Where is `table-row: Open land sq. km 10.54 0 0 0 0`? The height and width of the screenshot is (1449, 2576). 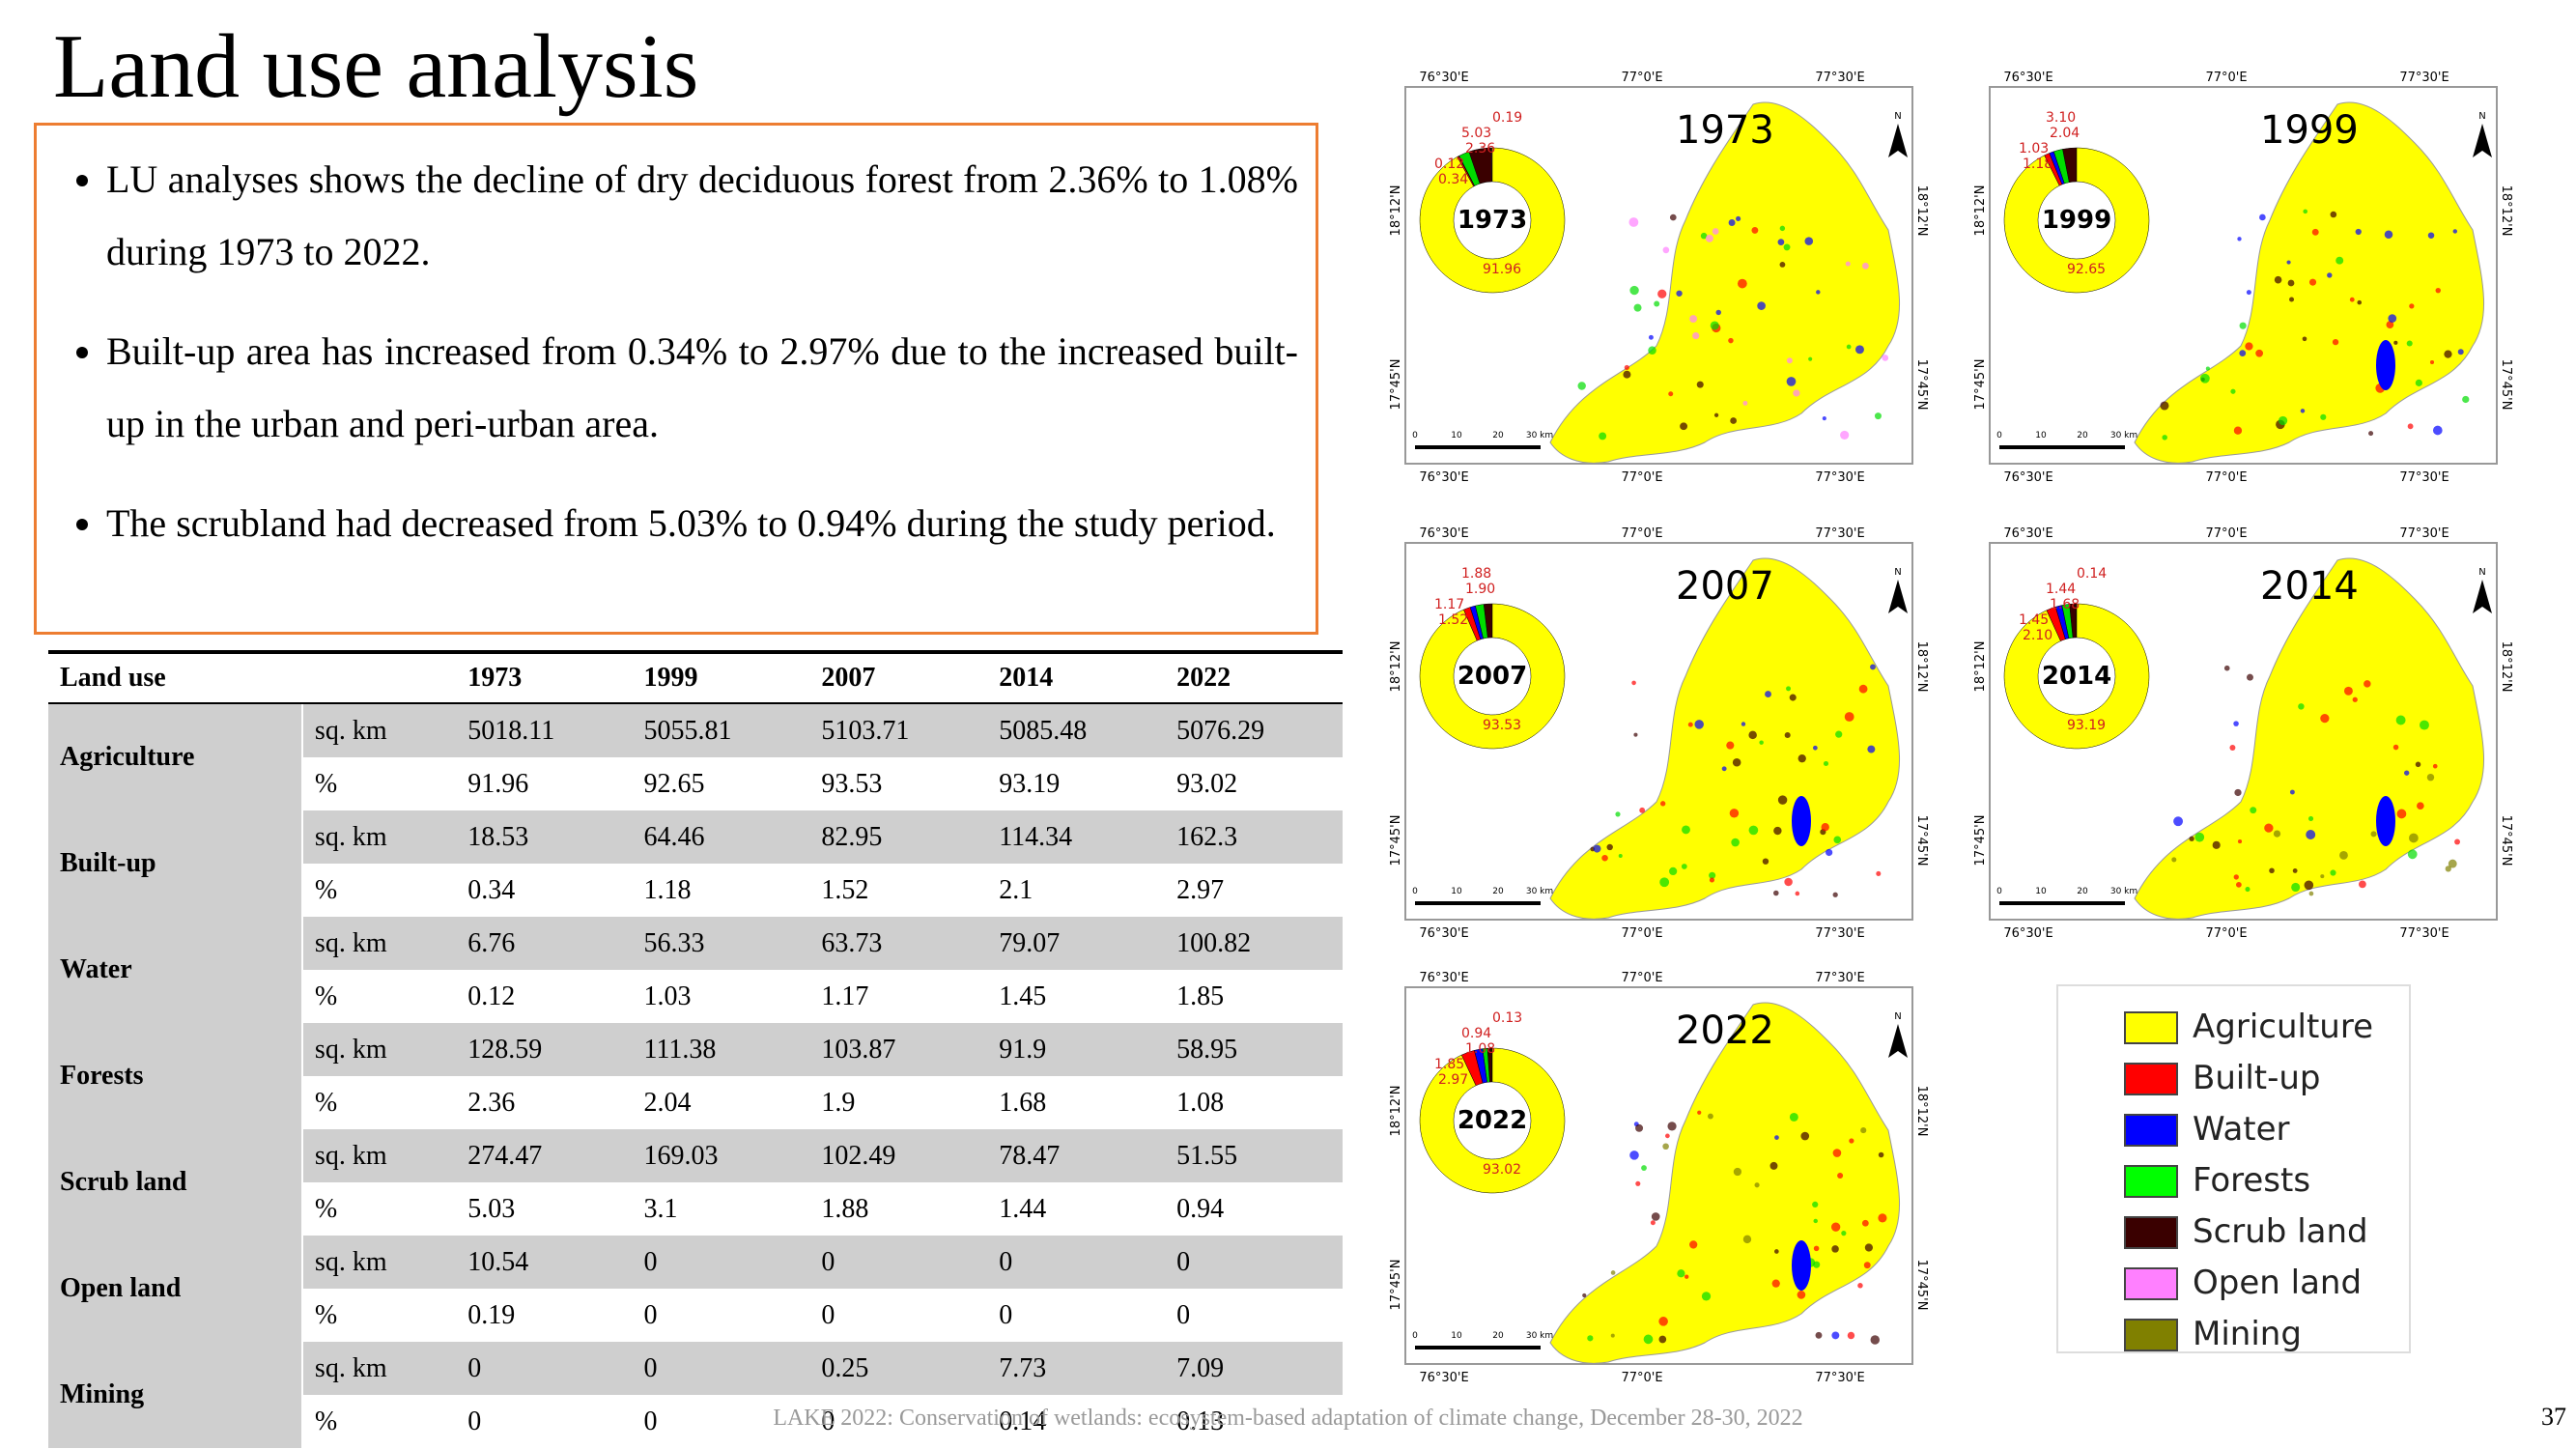
table-row: Open land sq. km 10.54 0 0 0 0 is located at coordinates (695, 1289).